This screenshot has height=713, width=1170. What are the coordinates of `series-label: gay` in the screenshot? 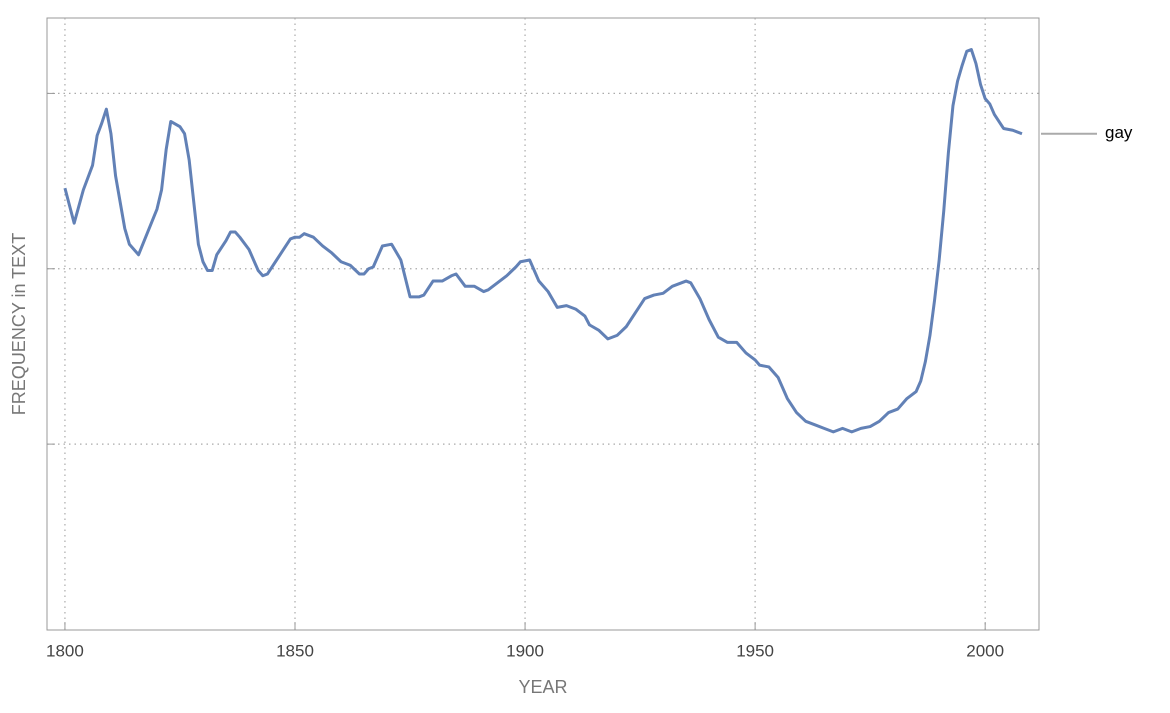 It's located at (1119, 132).